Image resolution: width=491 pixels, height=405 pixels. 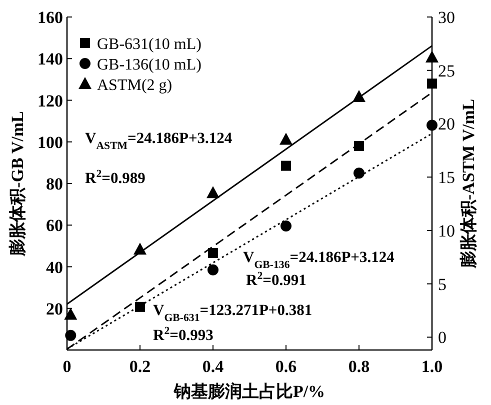 What do you see at coordinates (50, 17) in the screenshot?
I see `y-tick-label: 160` at bounding box center [50, 17].